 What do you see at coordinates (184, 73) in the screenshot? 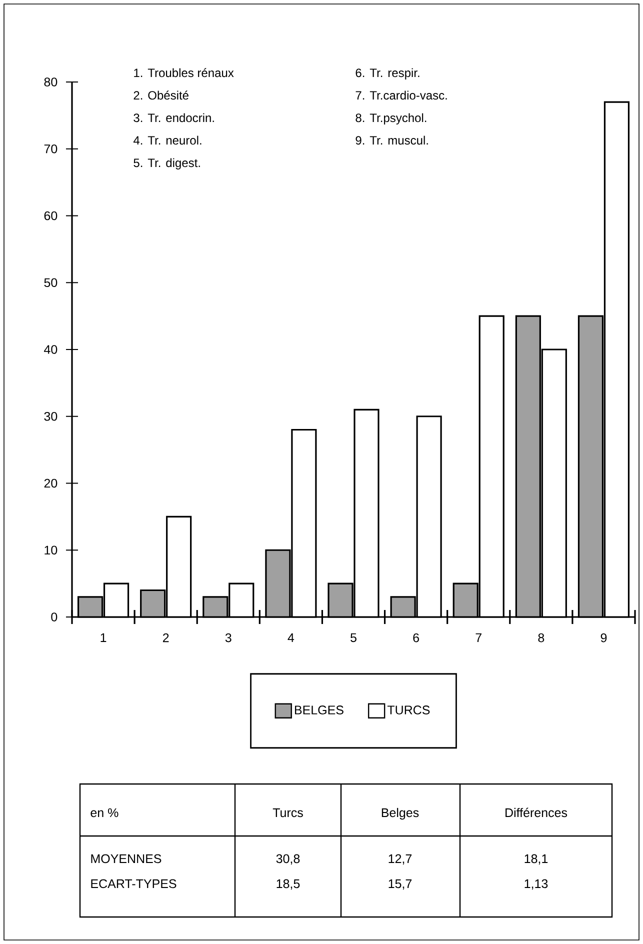
I see `text: 1. Troubles rénaux` at bounding box center [184, 73].